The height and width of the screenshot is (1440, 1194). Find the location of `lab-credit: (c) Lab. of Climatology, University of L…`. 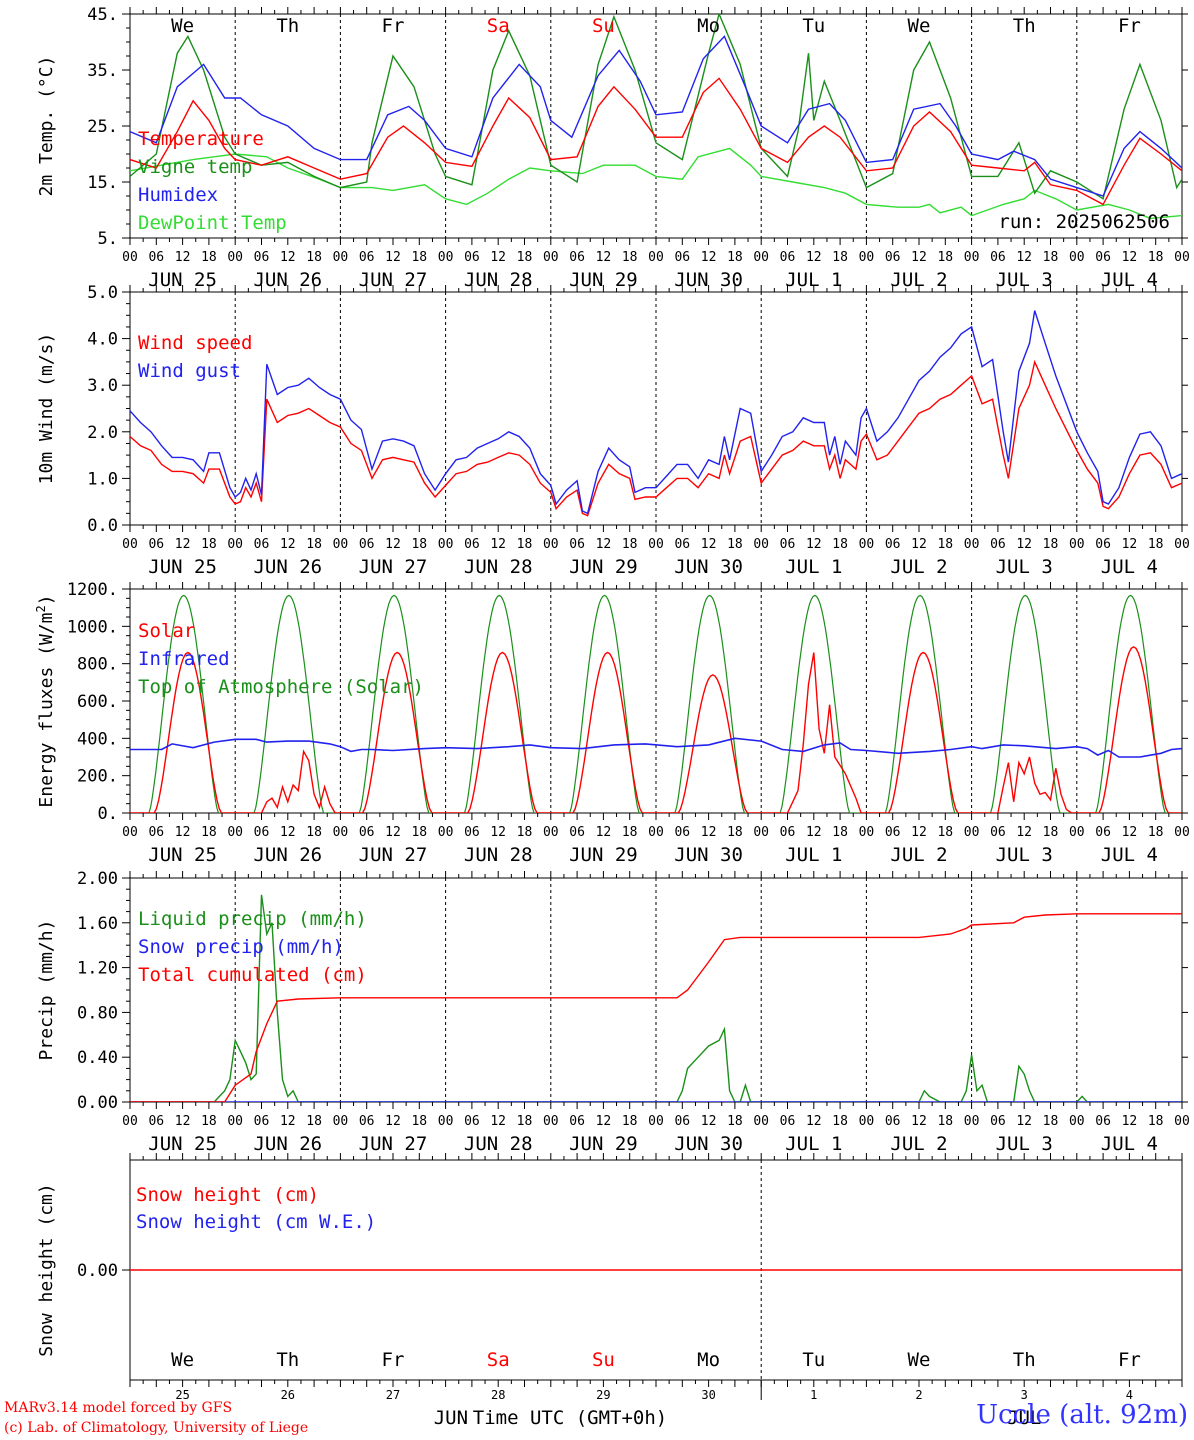

lab-credit: (c) Lab. of Climatology, University of L… is located at coordinates (156, 1428).